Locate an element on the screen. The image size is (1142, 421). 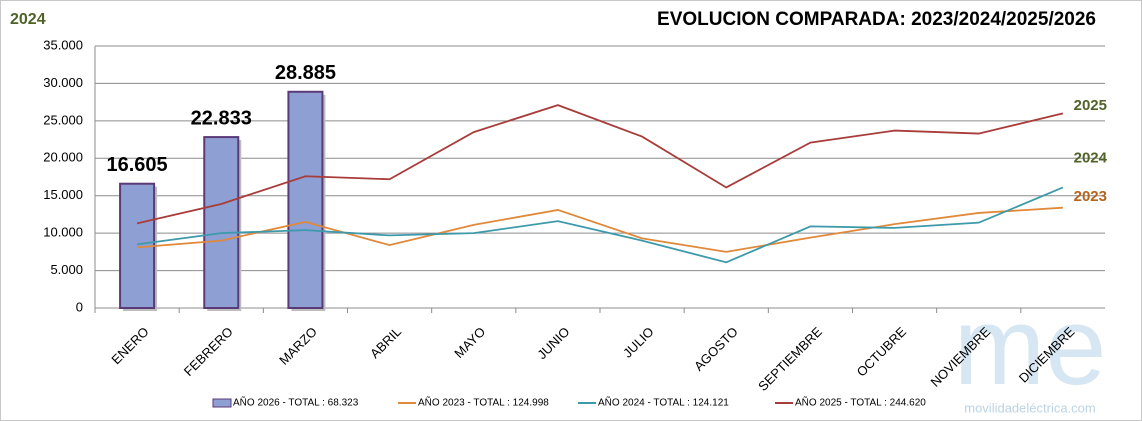
watermark-site: movilidadeléctrica.com is located at coordinates (1030, 407).